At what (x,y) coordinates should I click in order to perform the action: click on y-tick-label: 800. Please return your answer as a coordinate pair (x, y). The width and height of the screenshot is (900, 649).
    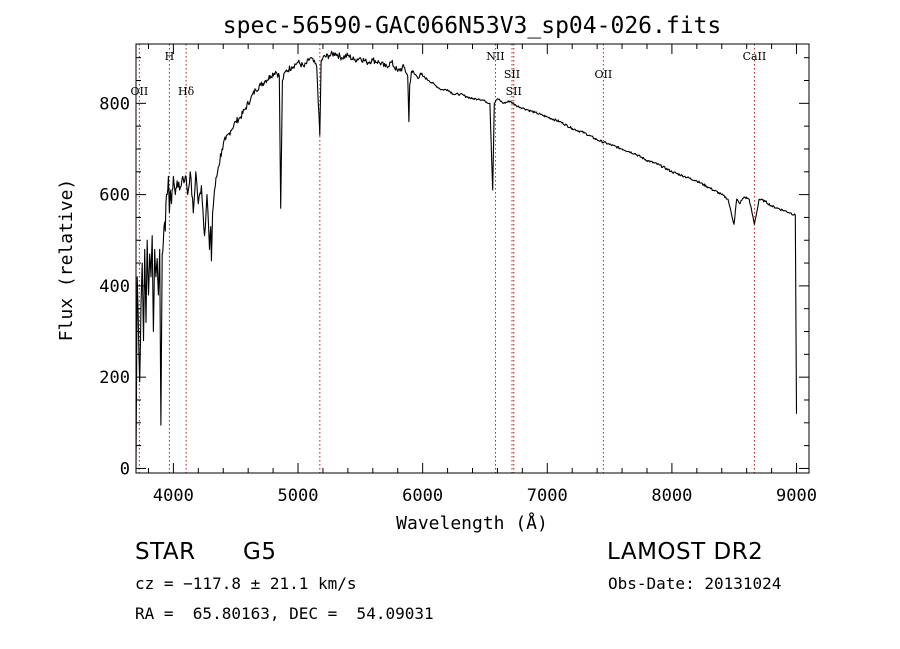
    Looking at the image, I should click on (114, 104).